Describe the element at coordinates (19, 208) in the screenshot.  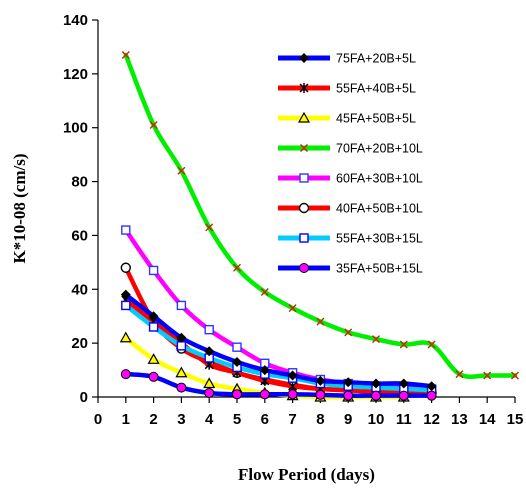
I see `y-axis-title: K*10-08 (cm/s)` at that location.